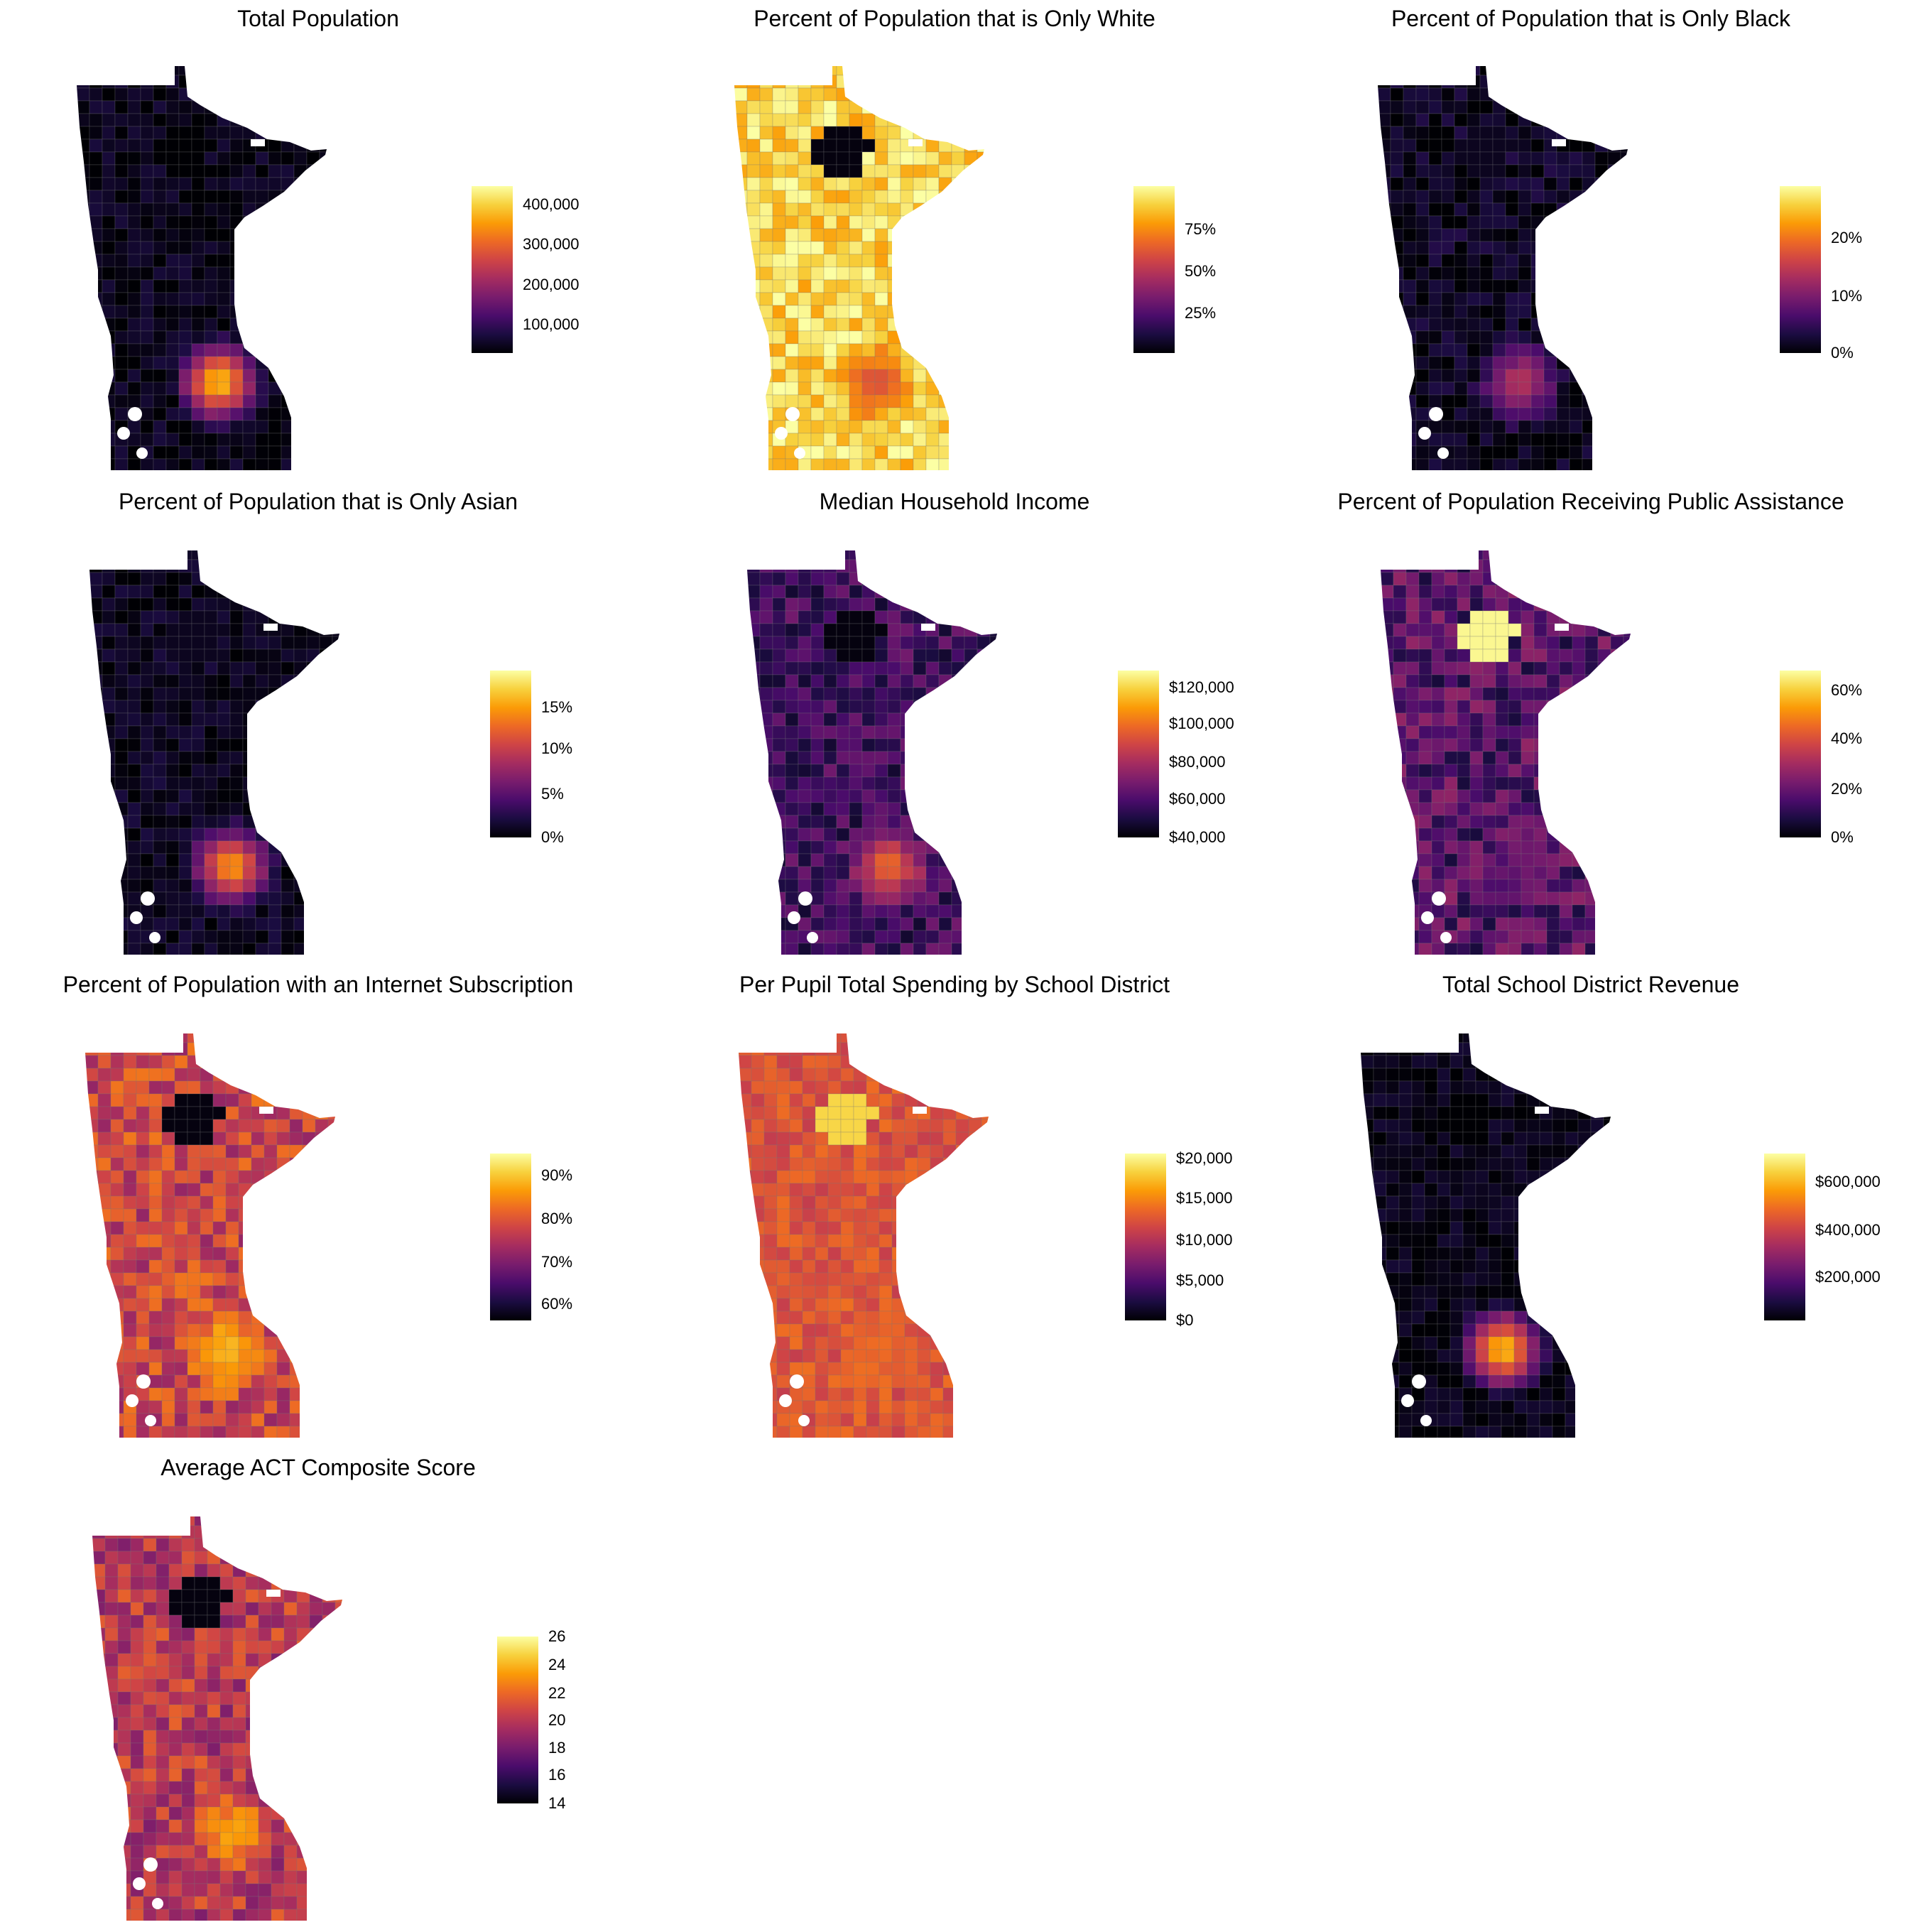 This screenshot has width=1909, height=1932. I want to click on legend-label: 20%, so click(1846, 238).